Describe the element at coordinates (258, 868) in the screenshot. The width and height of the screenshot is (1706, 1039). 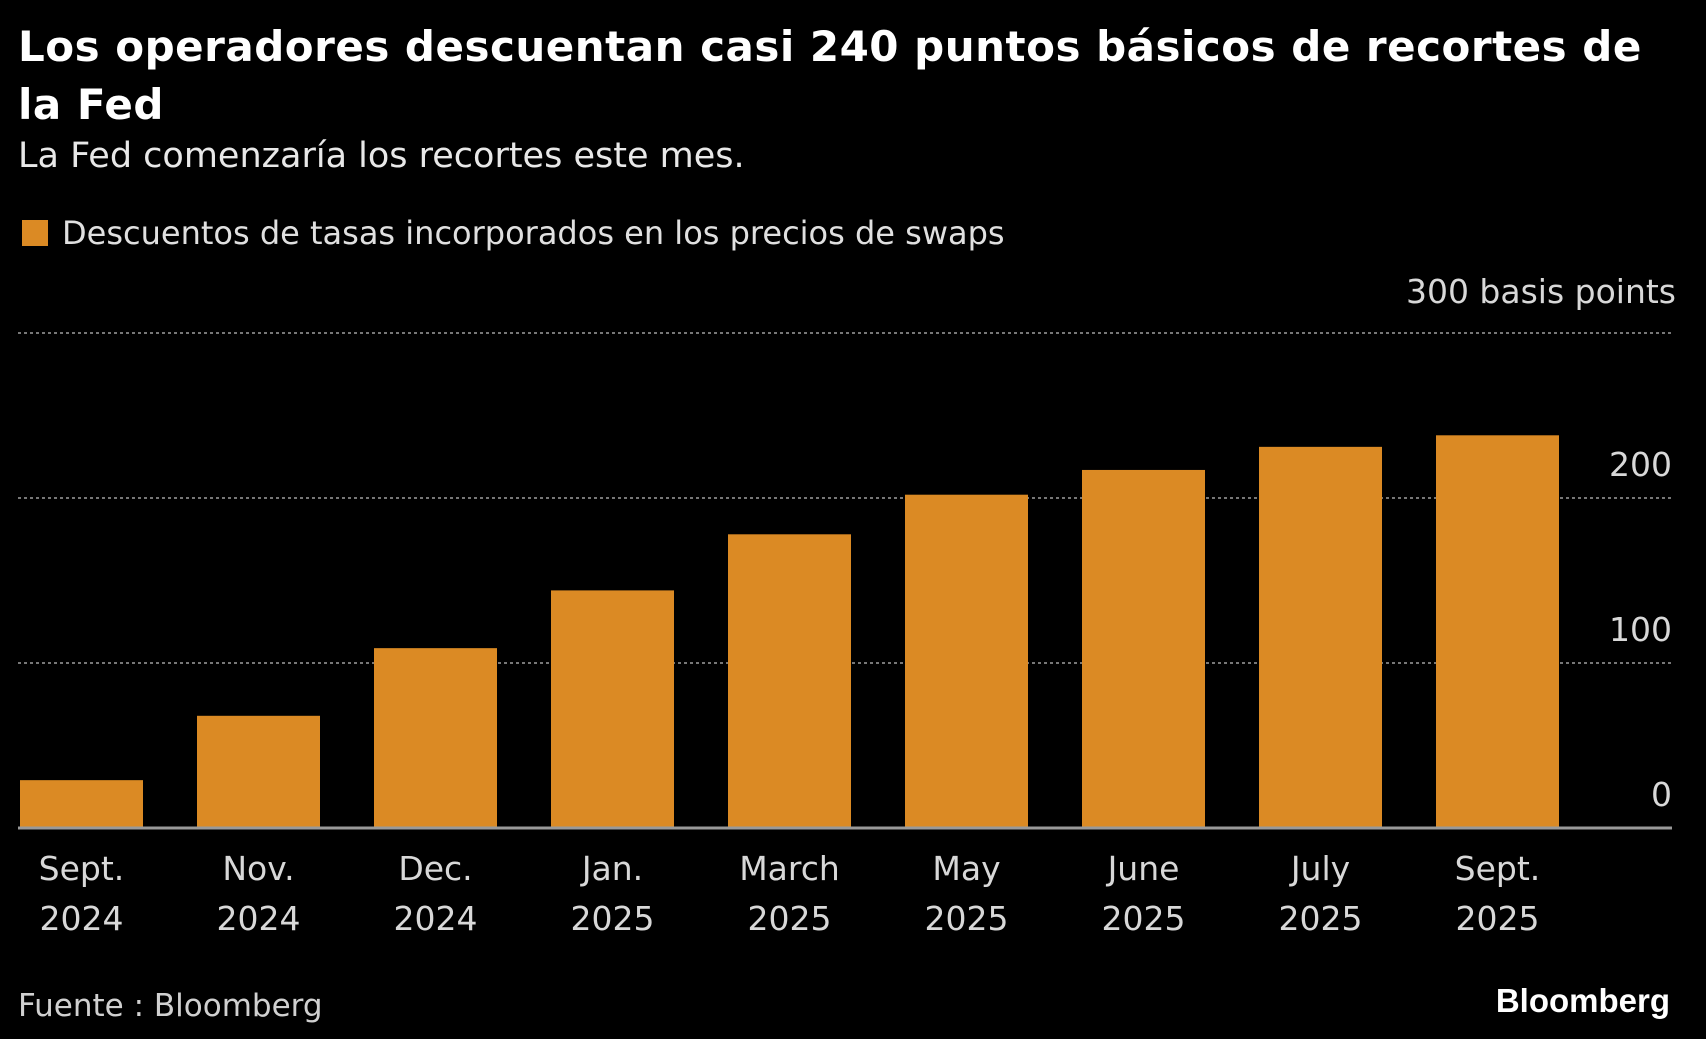
I see `x-tick-label: Nov.` at that location.